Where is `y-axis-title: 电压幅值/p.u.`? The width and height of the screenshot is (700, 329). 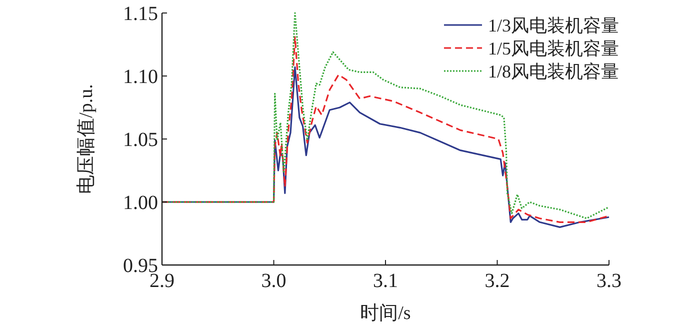
y-axis-title: 电压幅值/p.u. is located at coordinates (86, 139).